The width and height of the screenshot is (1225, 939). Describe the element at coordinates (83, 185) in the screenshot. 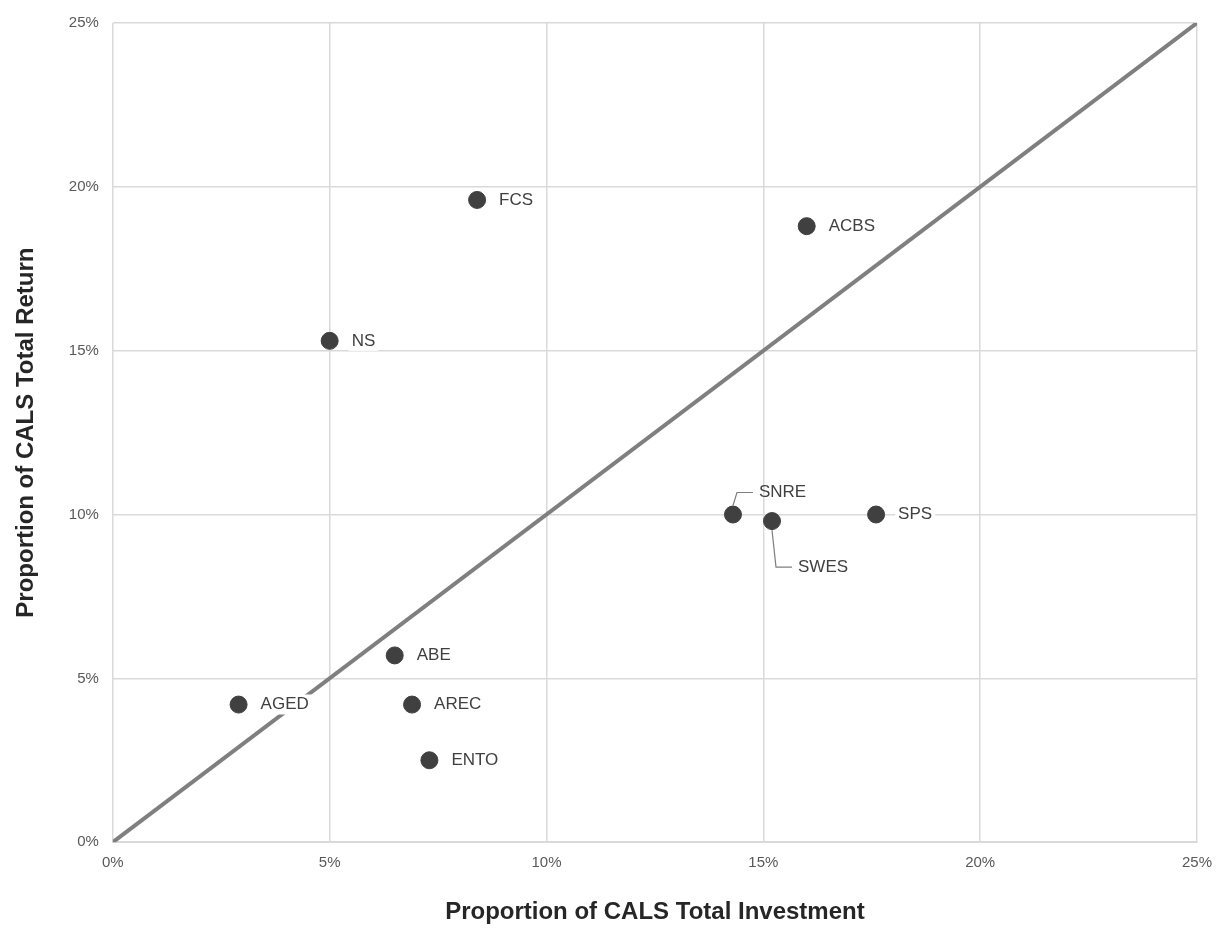

I see `y-tick-label: 20%` at that location.